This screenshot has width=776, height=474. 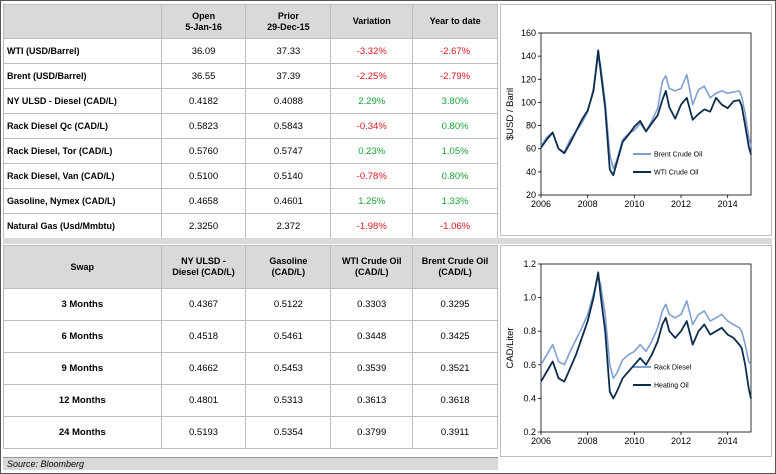 I want to click on prior-value: 0.5140, so click(x=288, y=176).